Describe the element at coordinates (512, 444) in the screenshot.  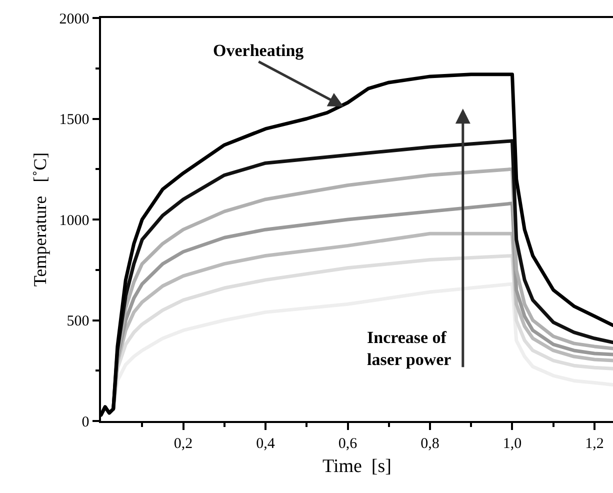
I see `x-tick-label: 1,0` at that location.